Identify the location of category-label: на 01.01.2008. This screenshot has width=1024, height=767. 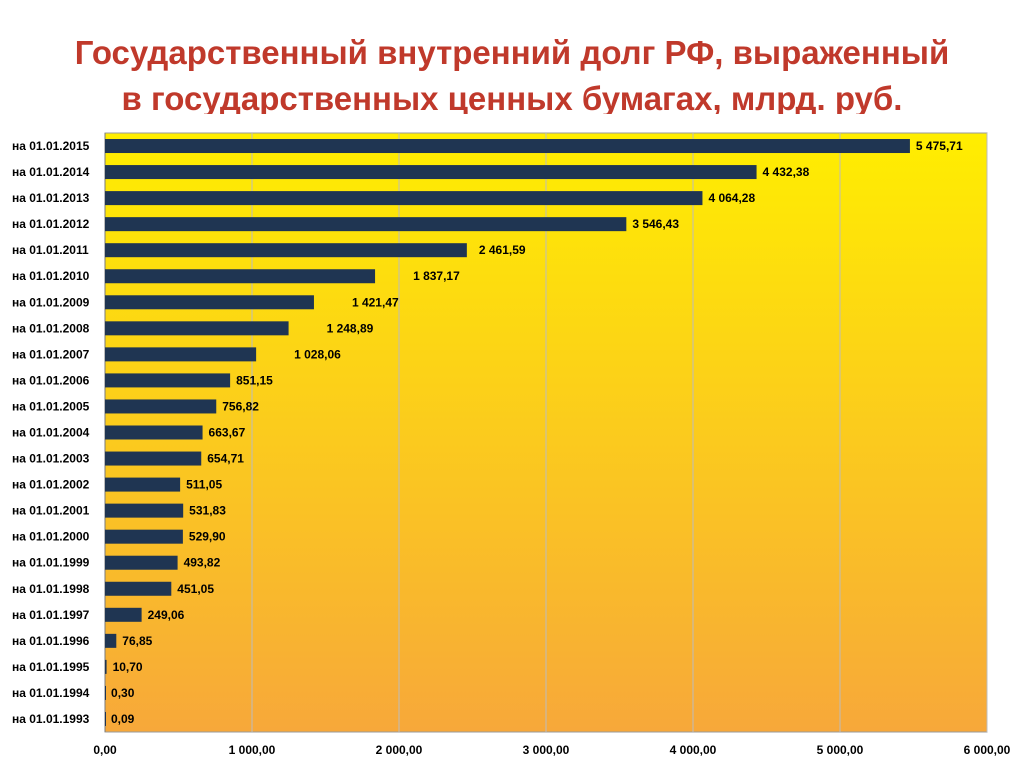
(51, 328).